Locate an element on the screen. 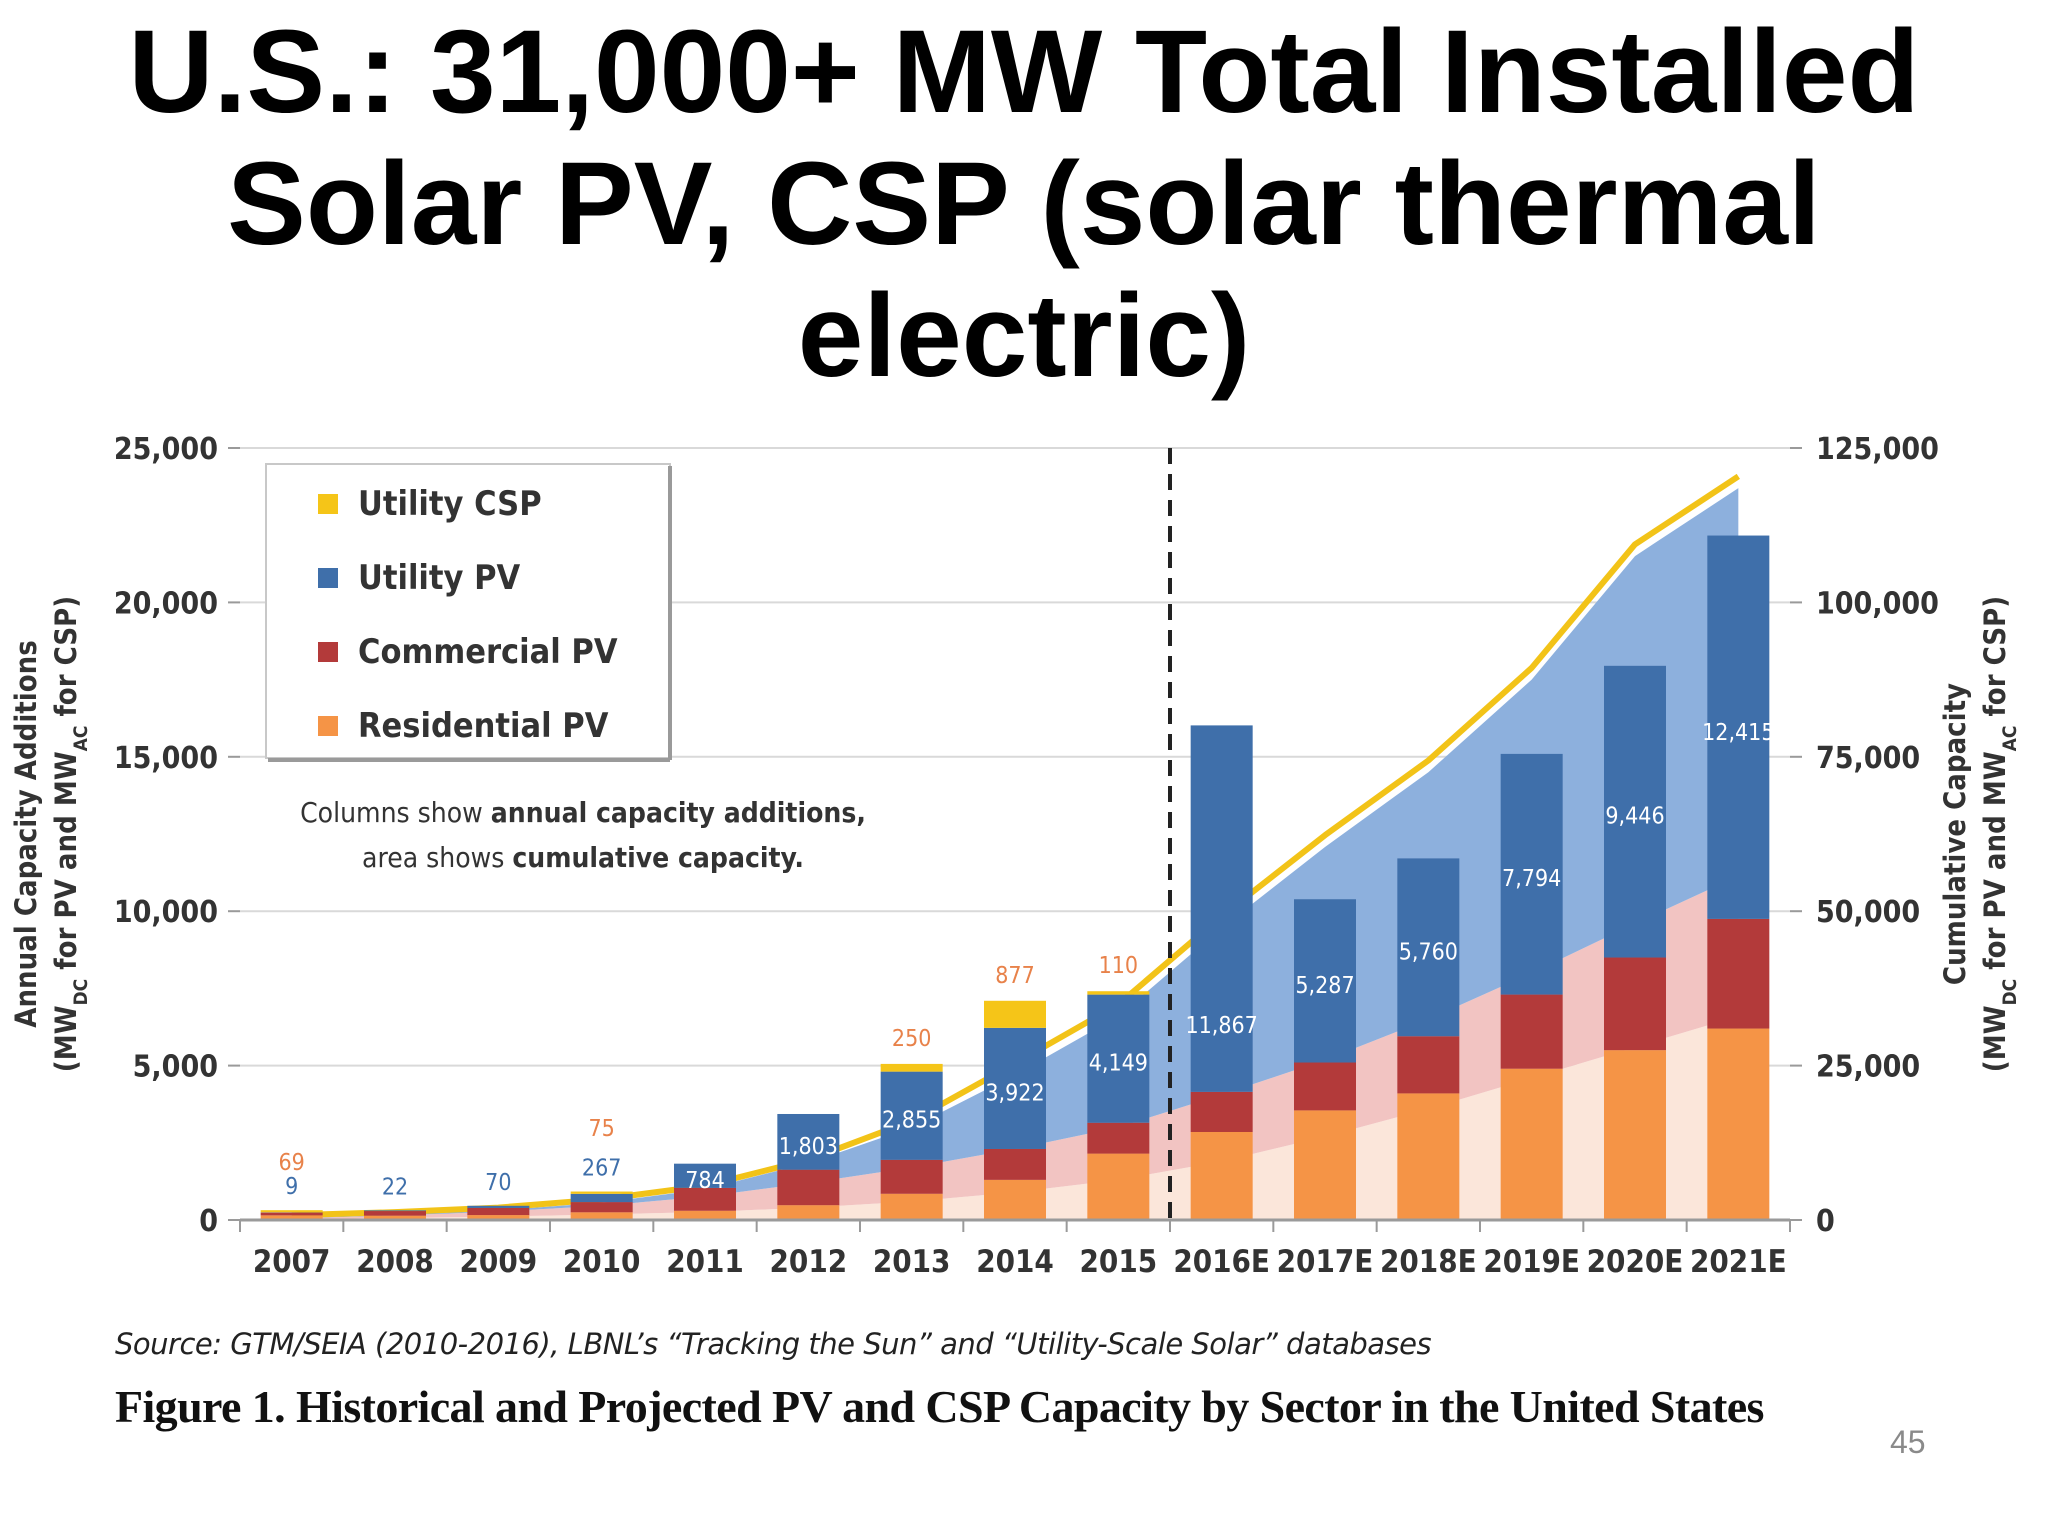 The image size is (2048, 1536). y-tick-label: 15,000 is located at coordinates (166, 758).